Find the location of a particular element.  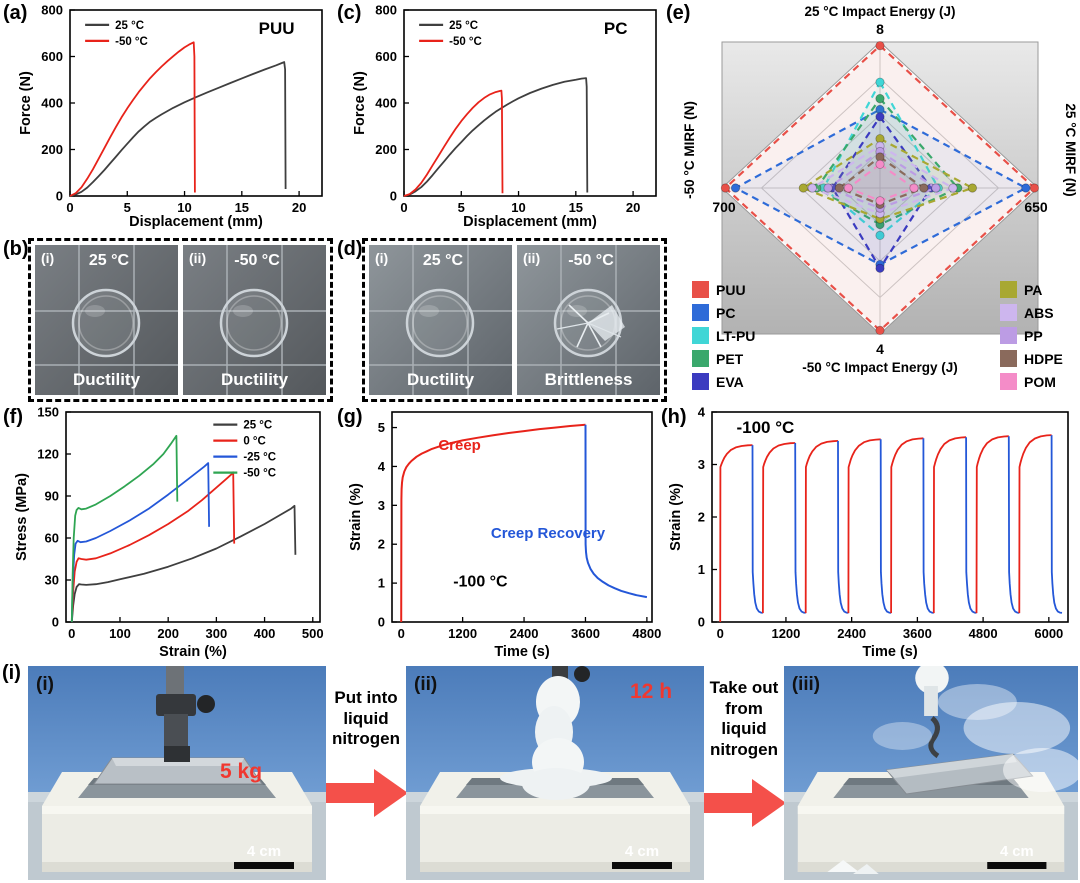

legend-swatch-PP is located at coordinates (1008, 335).